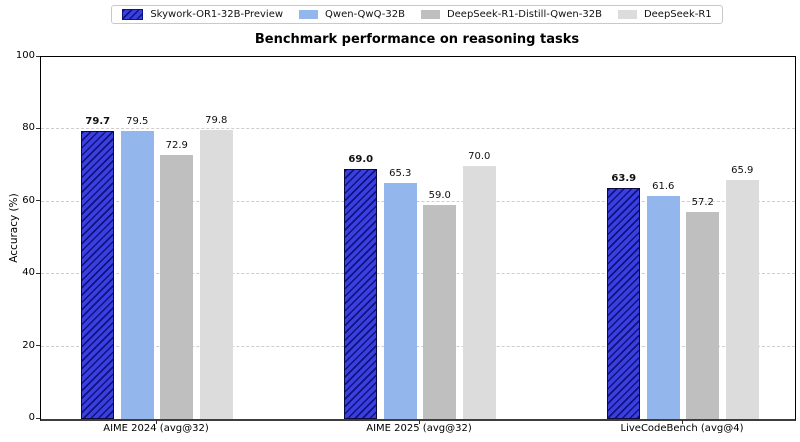 The height and width of the screenshot is (442, 800). I want to click on y-tick-label-20: 20, so click(28, 345).